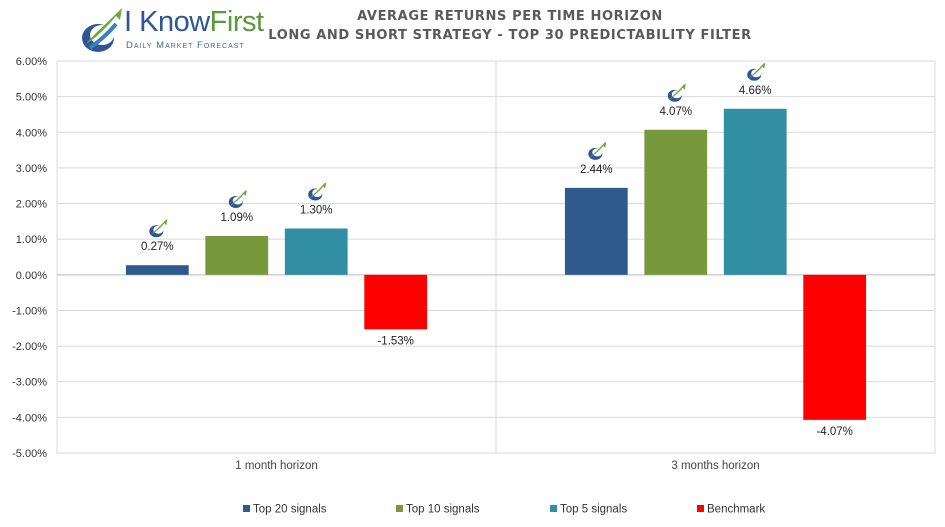 This screenshot has height=527, width=945. I want to click on logo-brand-a: I Know, so click(167, 22).